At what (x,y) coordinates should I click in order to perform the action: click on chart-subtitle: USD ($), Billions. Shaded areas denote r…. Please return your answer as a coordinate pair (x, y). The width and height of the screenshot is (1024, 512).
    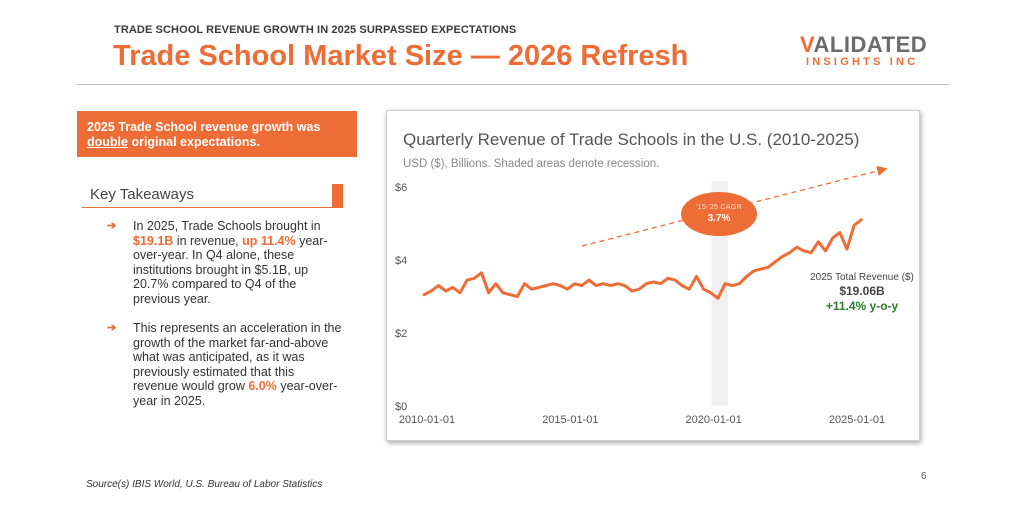
    Looking at the image, I should click on (531, 164).